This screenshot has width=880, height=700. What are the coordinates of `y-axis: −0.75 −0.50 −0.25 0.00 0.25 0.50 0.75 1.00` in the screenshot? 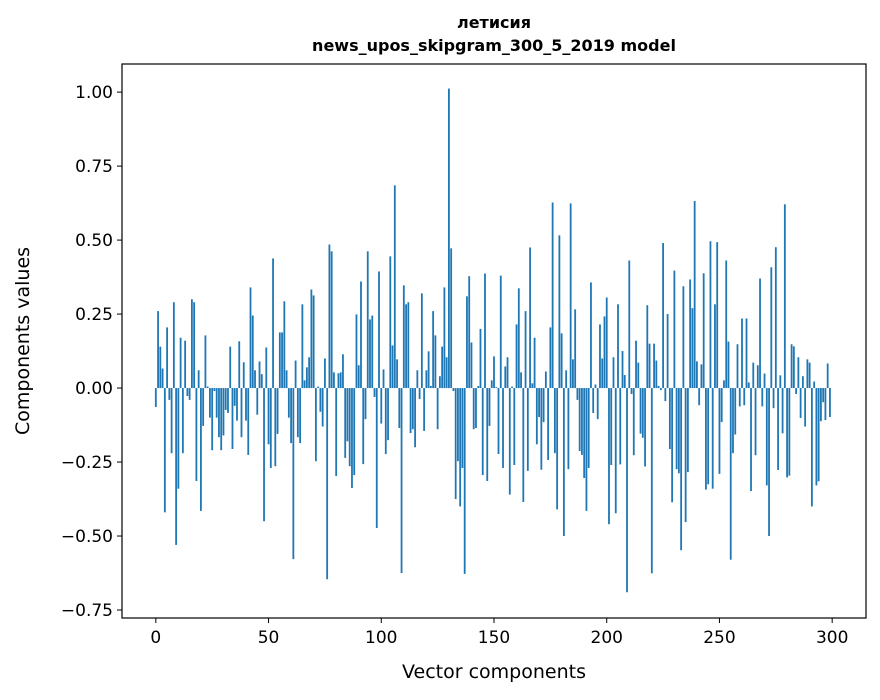 It's located at (91, 352).